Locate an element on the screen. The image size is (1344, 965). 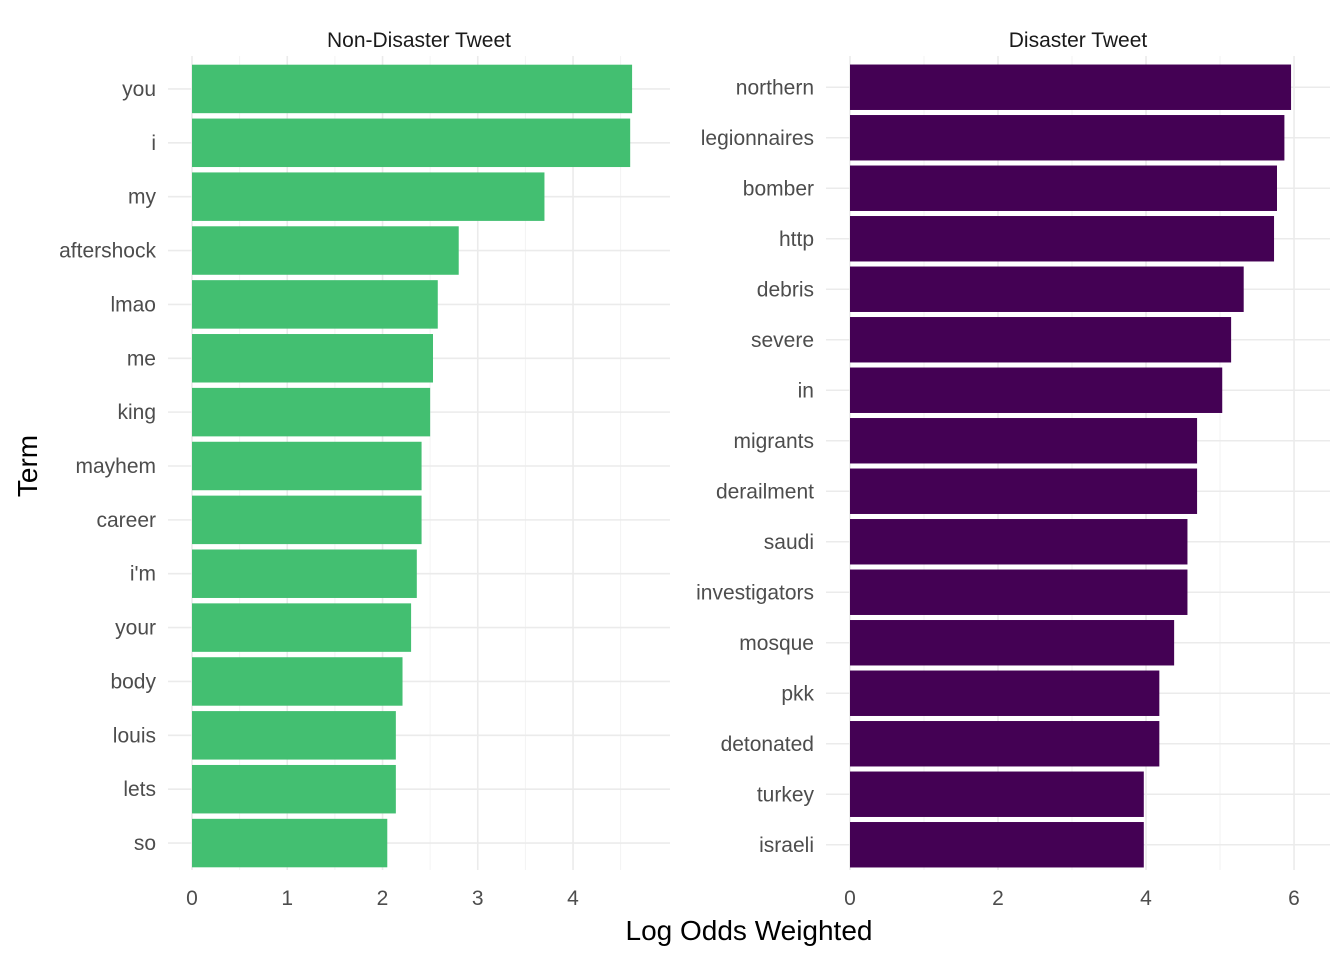
y-tick-label: severe is located at coordinates (782, 340).